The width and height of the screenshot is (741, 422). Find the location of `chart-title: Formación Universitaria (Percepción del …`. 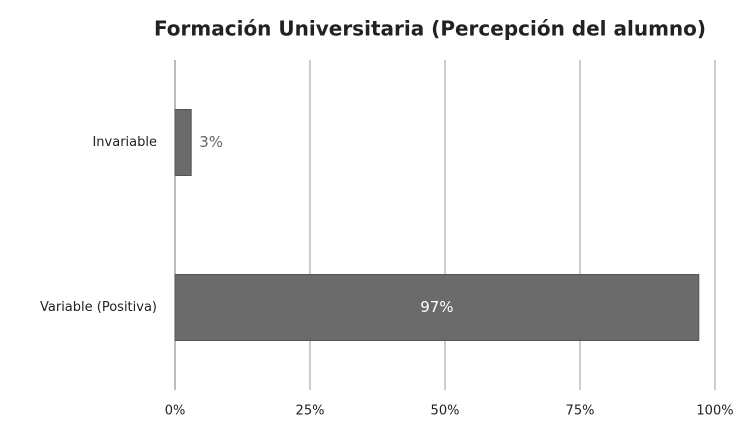

chart-title: Formación Universitaria (Percepción del … is located at coordinates (430, 29).